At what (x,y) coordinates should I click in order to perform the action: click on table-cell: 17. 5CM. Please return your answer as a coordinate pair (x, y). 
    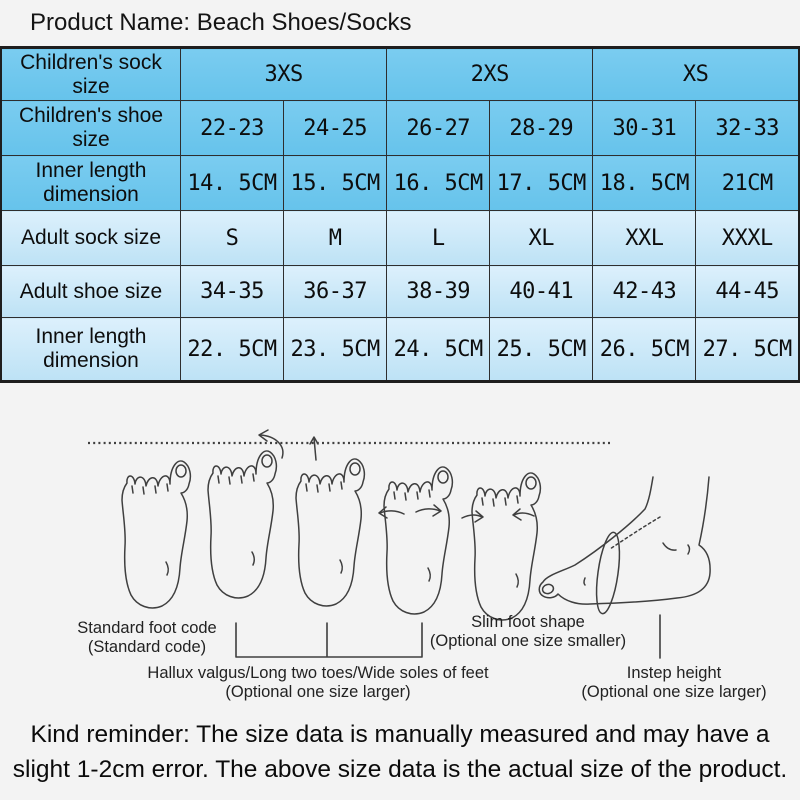
    Looking at the image, I should click on (541, 183).